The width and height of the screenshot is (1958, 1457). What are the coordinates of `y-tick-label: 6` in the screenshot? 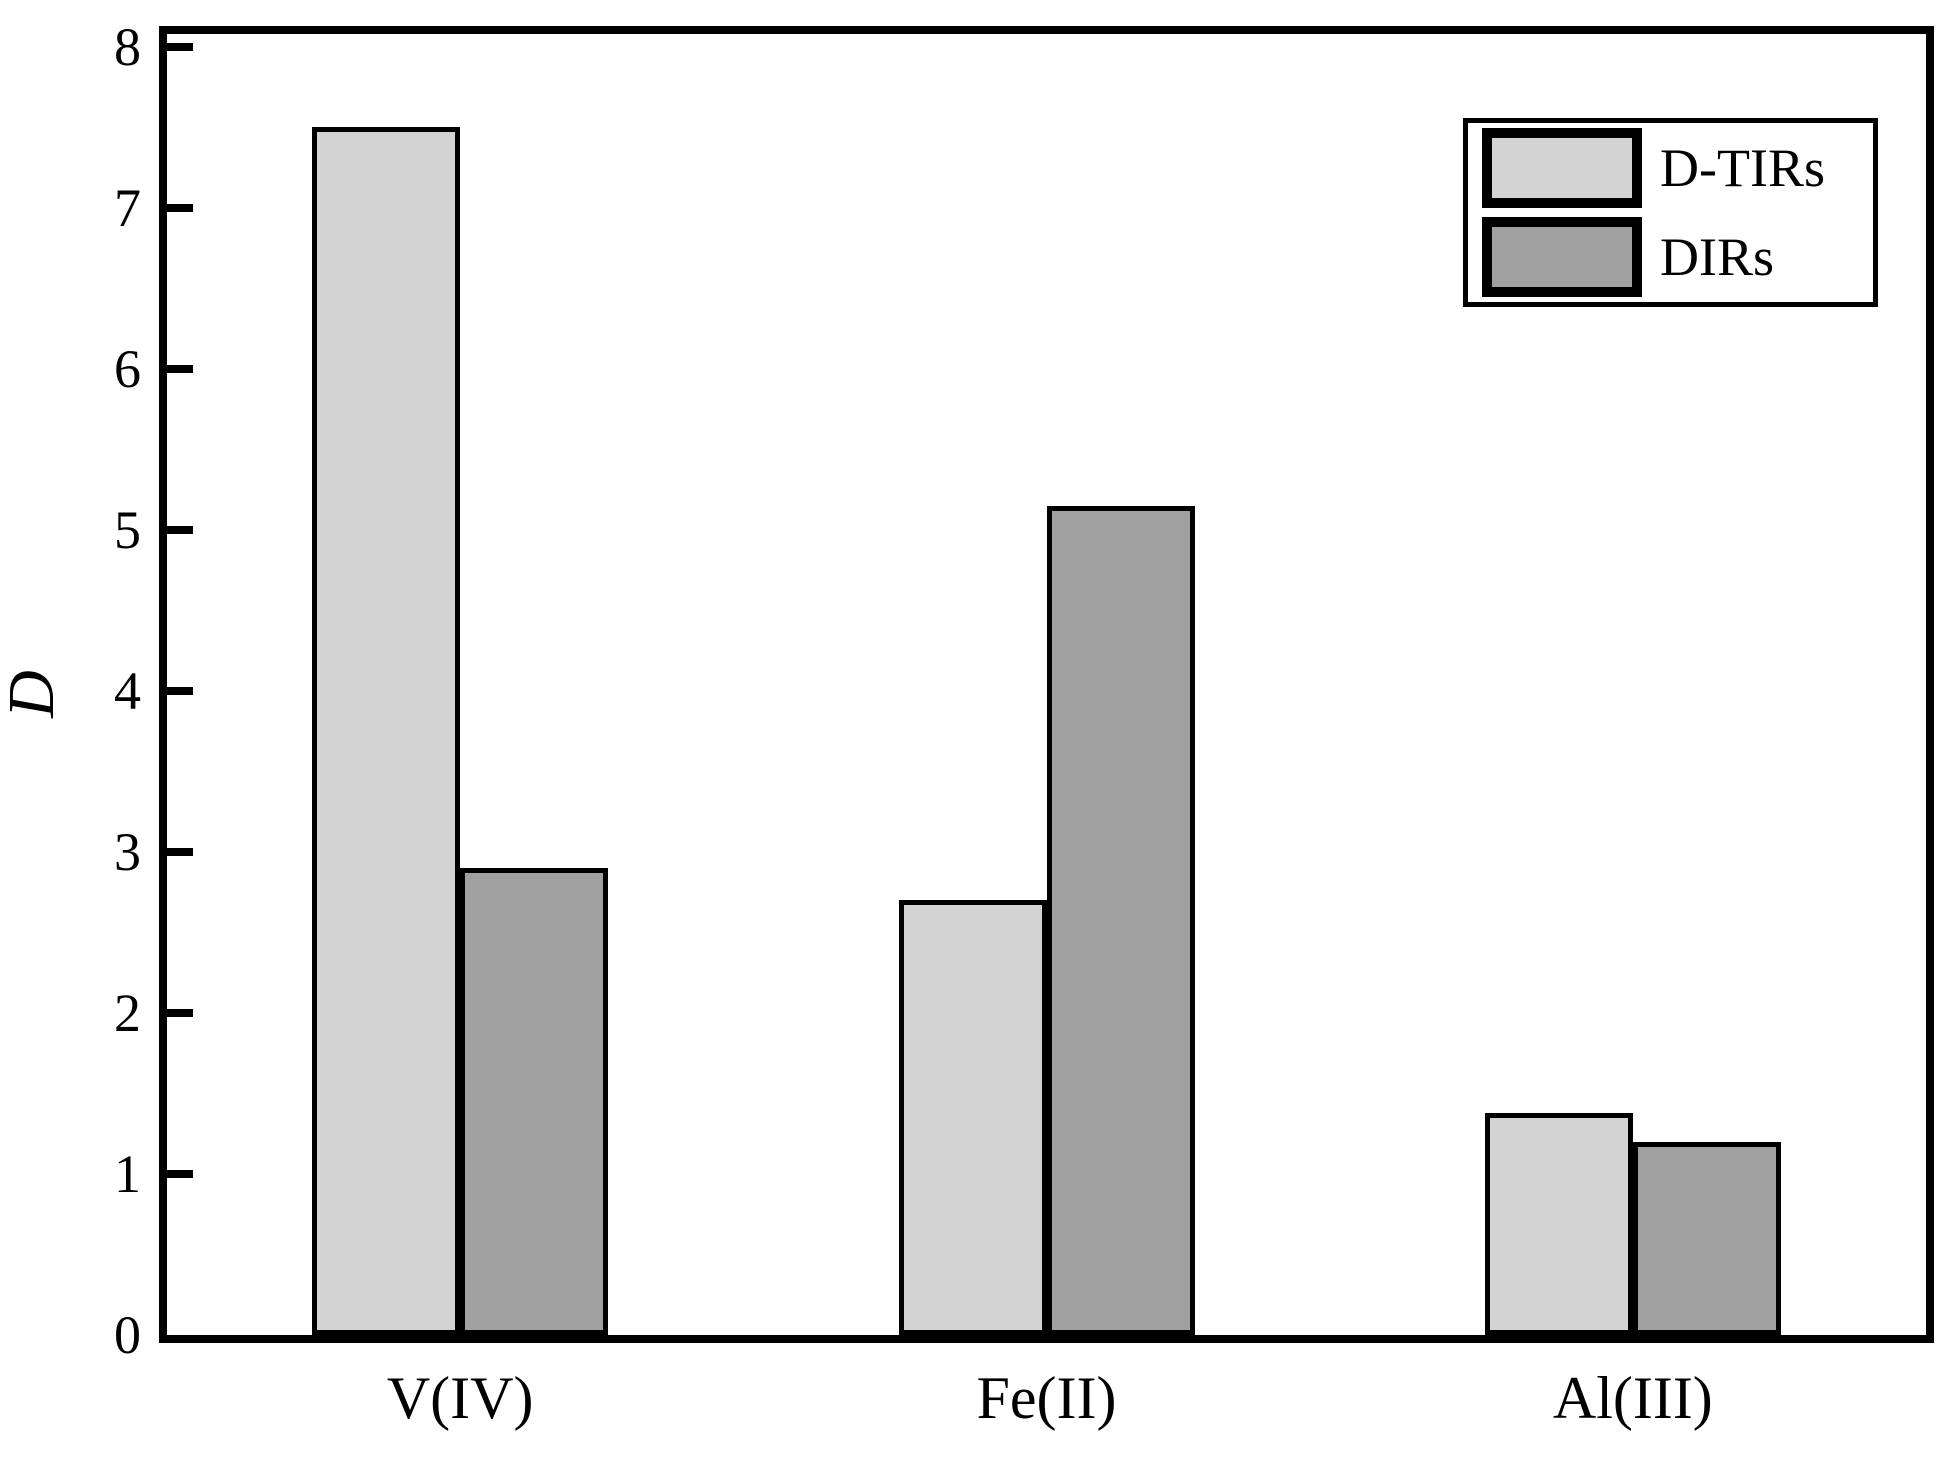 It's located at (127, 368).